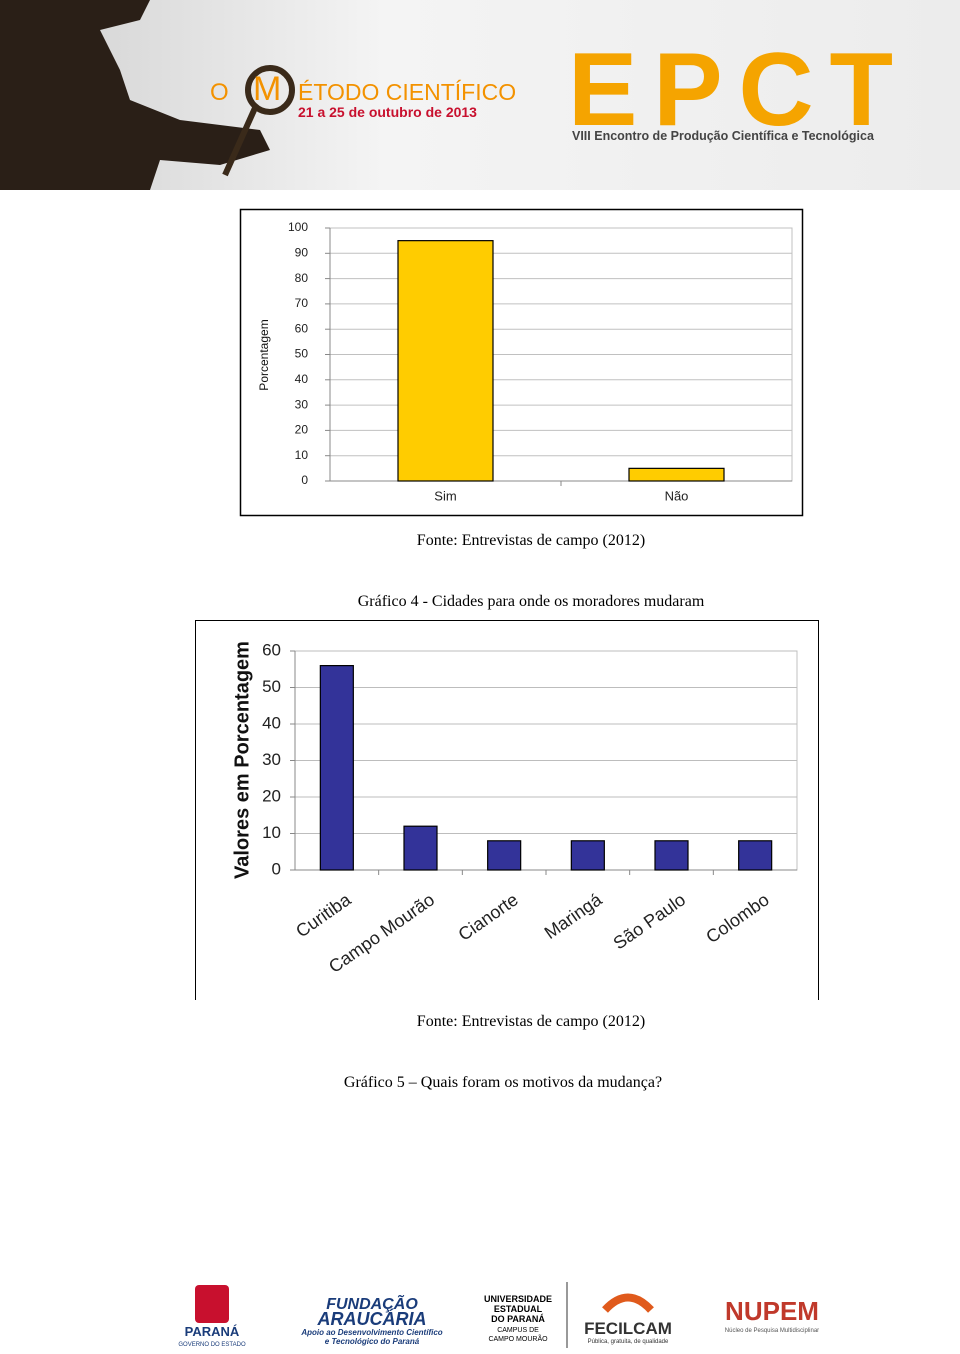 The width and height of the screenshot is (960, 1354). What do you see at coordinates (212, 1304) in the screenshot?
I see `parana-crest` at bounding box center [212, 1304].